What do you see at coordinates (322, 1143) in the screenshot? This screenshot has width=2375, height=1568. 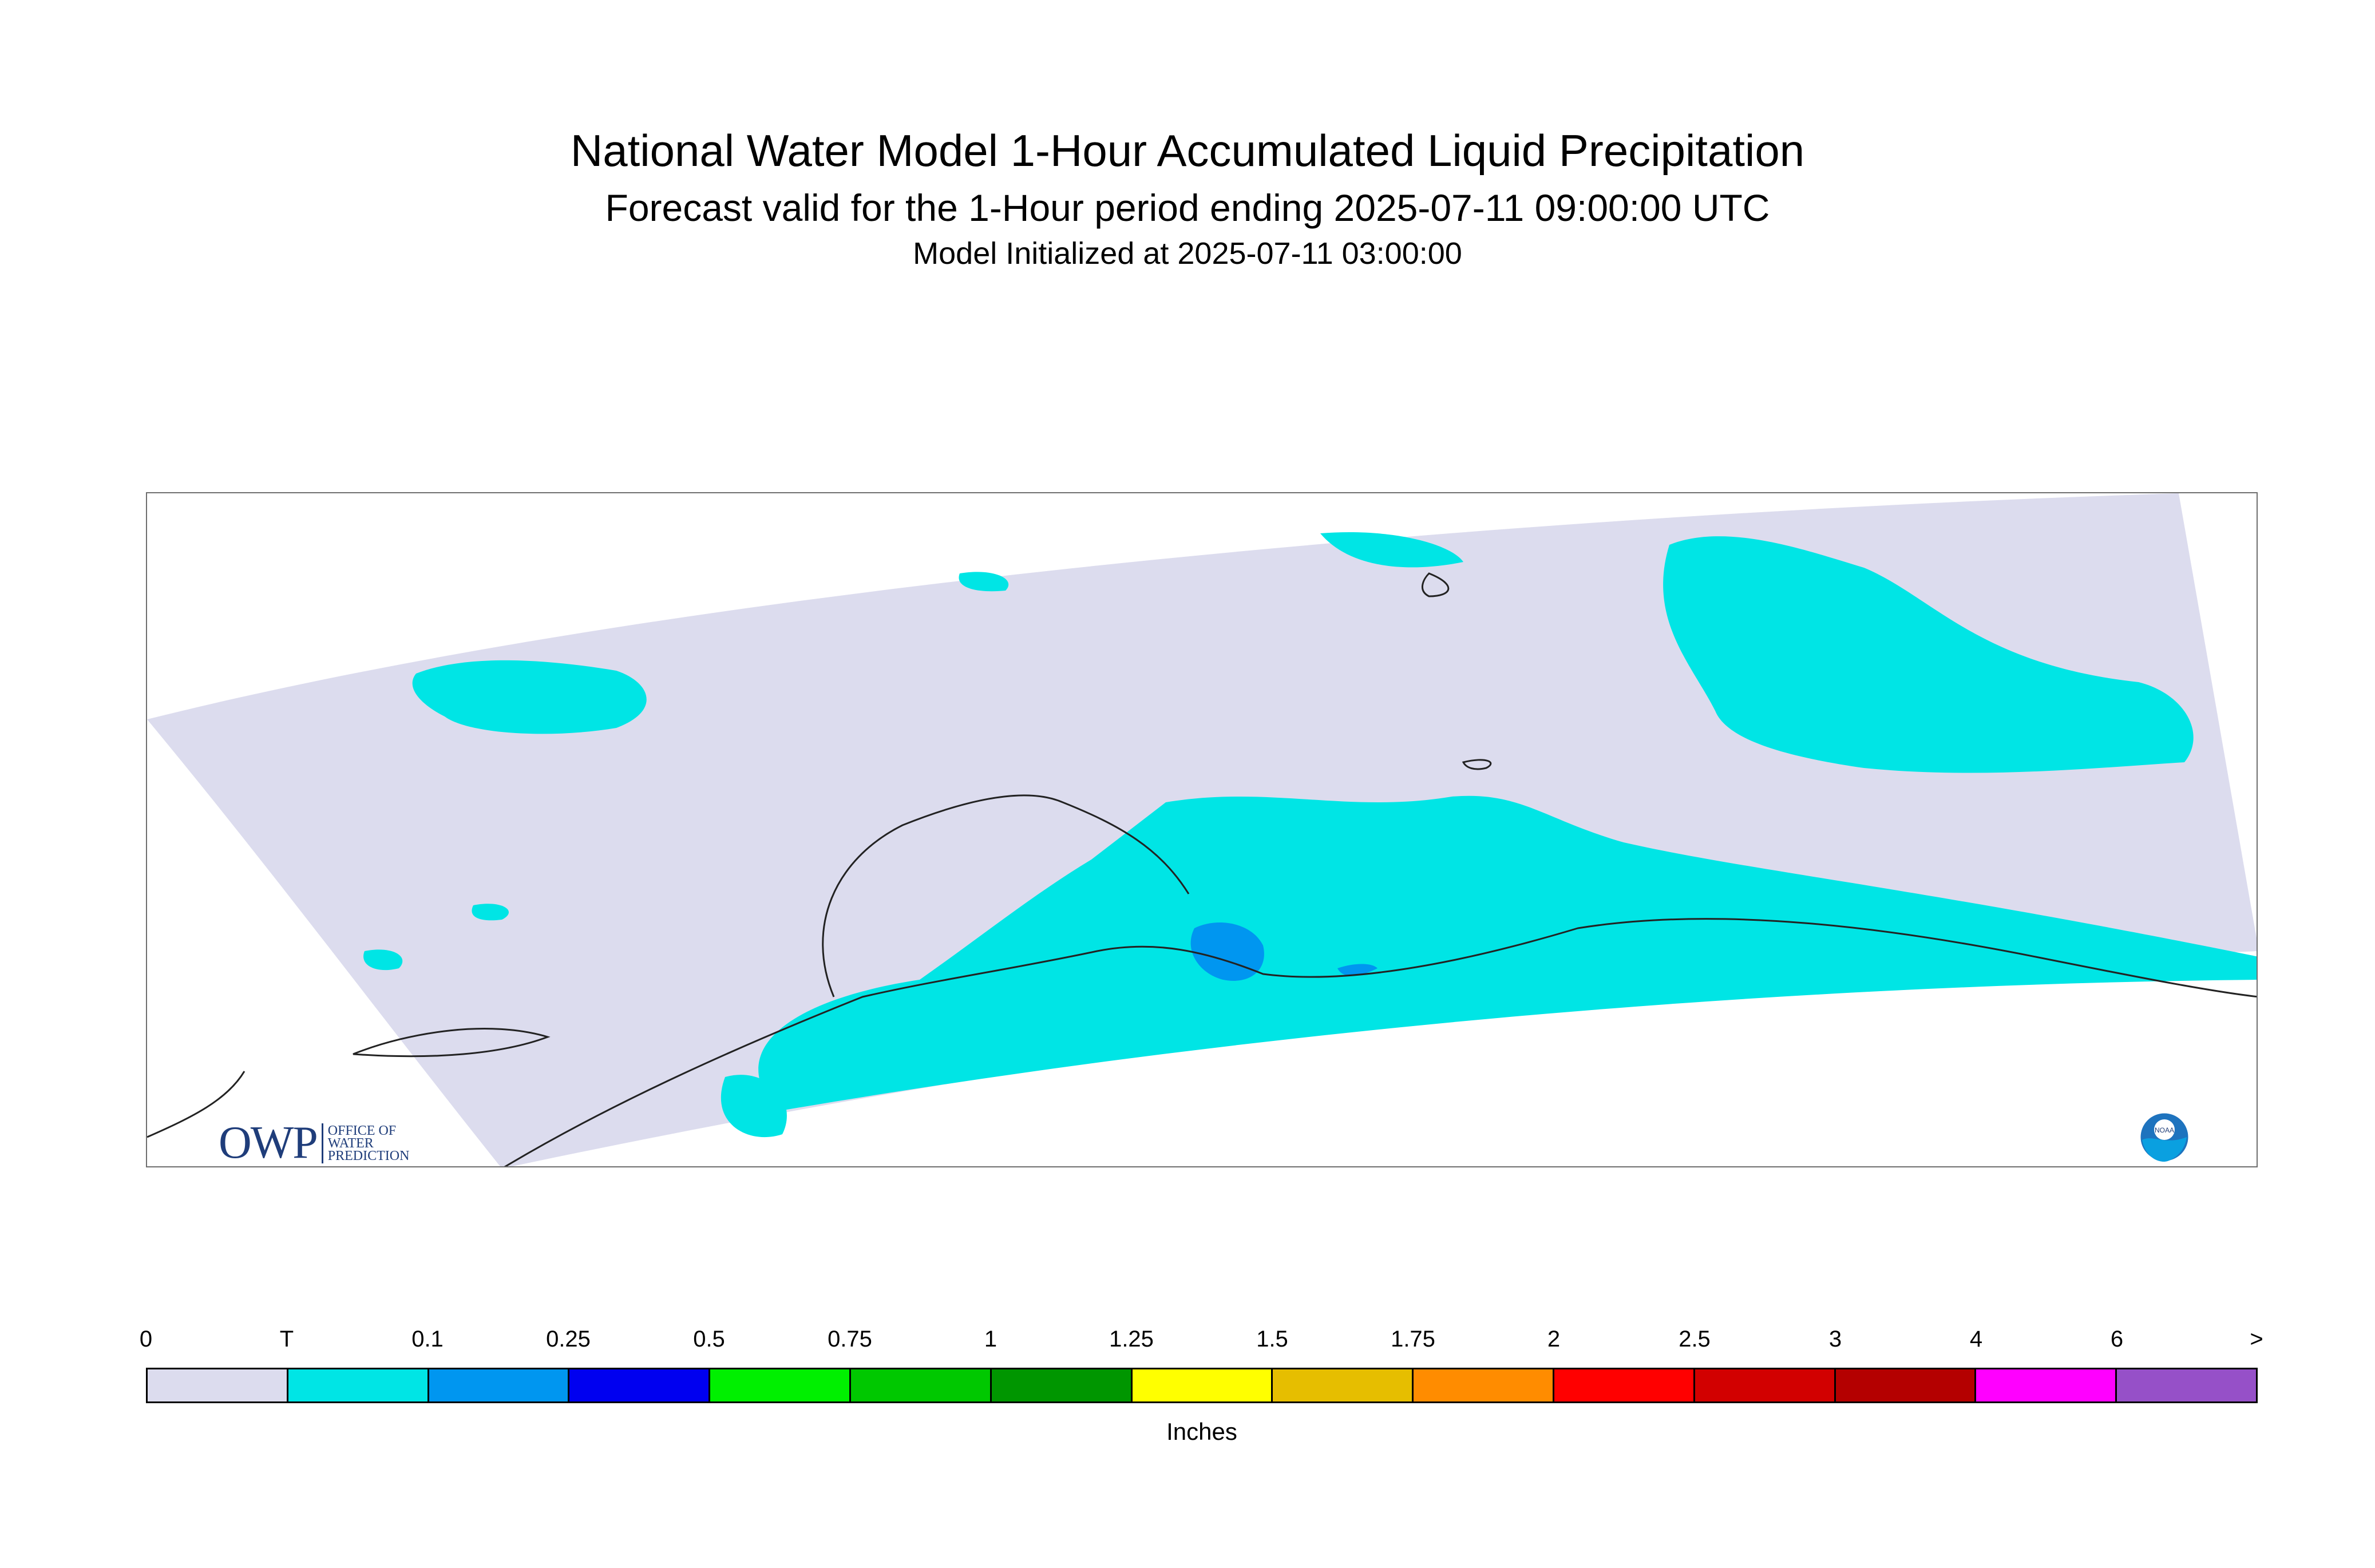 I see `owp-logo-divider` at bounding box center [322, 1143].